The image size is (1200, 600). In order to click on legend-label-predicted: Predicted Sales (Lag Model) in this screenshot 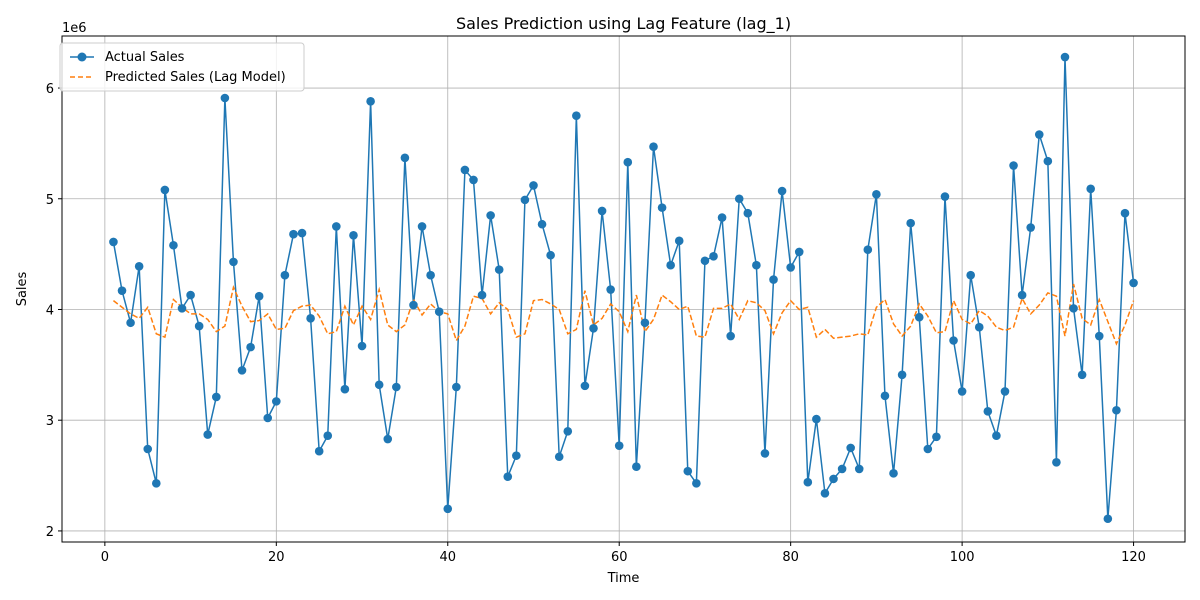, I will do `click(195, 77)`.